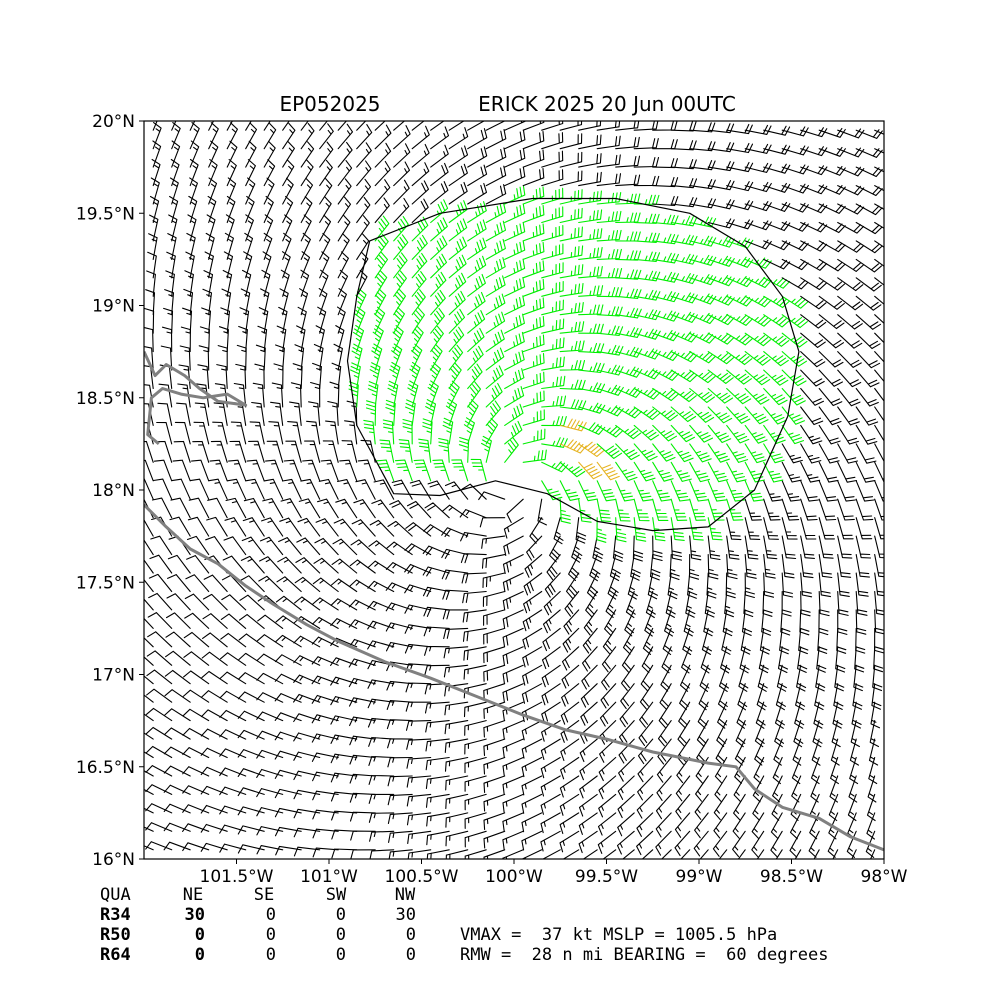 This screenshot has width=1000, height=1000. I want to click on table-row-r34-ne: 30, so click(195, 915).